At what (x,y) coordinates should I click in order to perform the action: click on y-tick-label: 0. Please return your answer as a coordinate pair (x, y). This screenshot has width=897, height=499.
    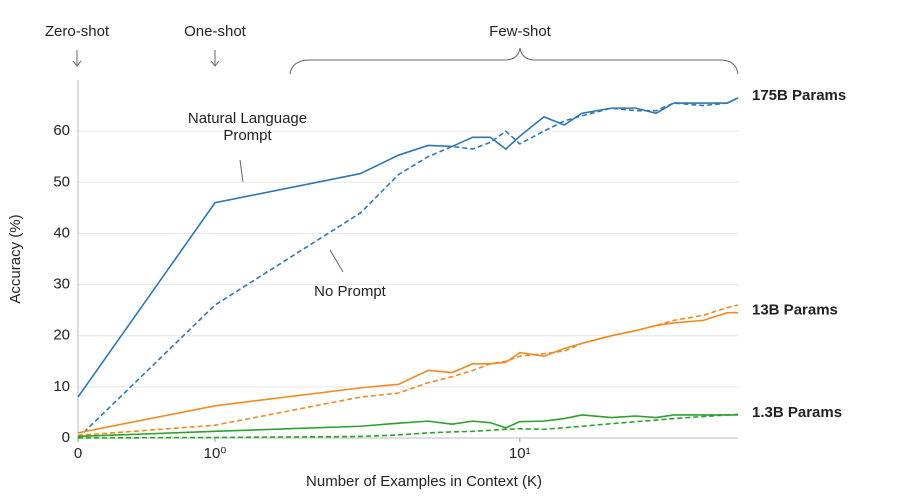
    Looking at the image, I should click on (66, 437).